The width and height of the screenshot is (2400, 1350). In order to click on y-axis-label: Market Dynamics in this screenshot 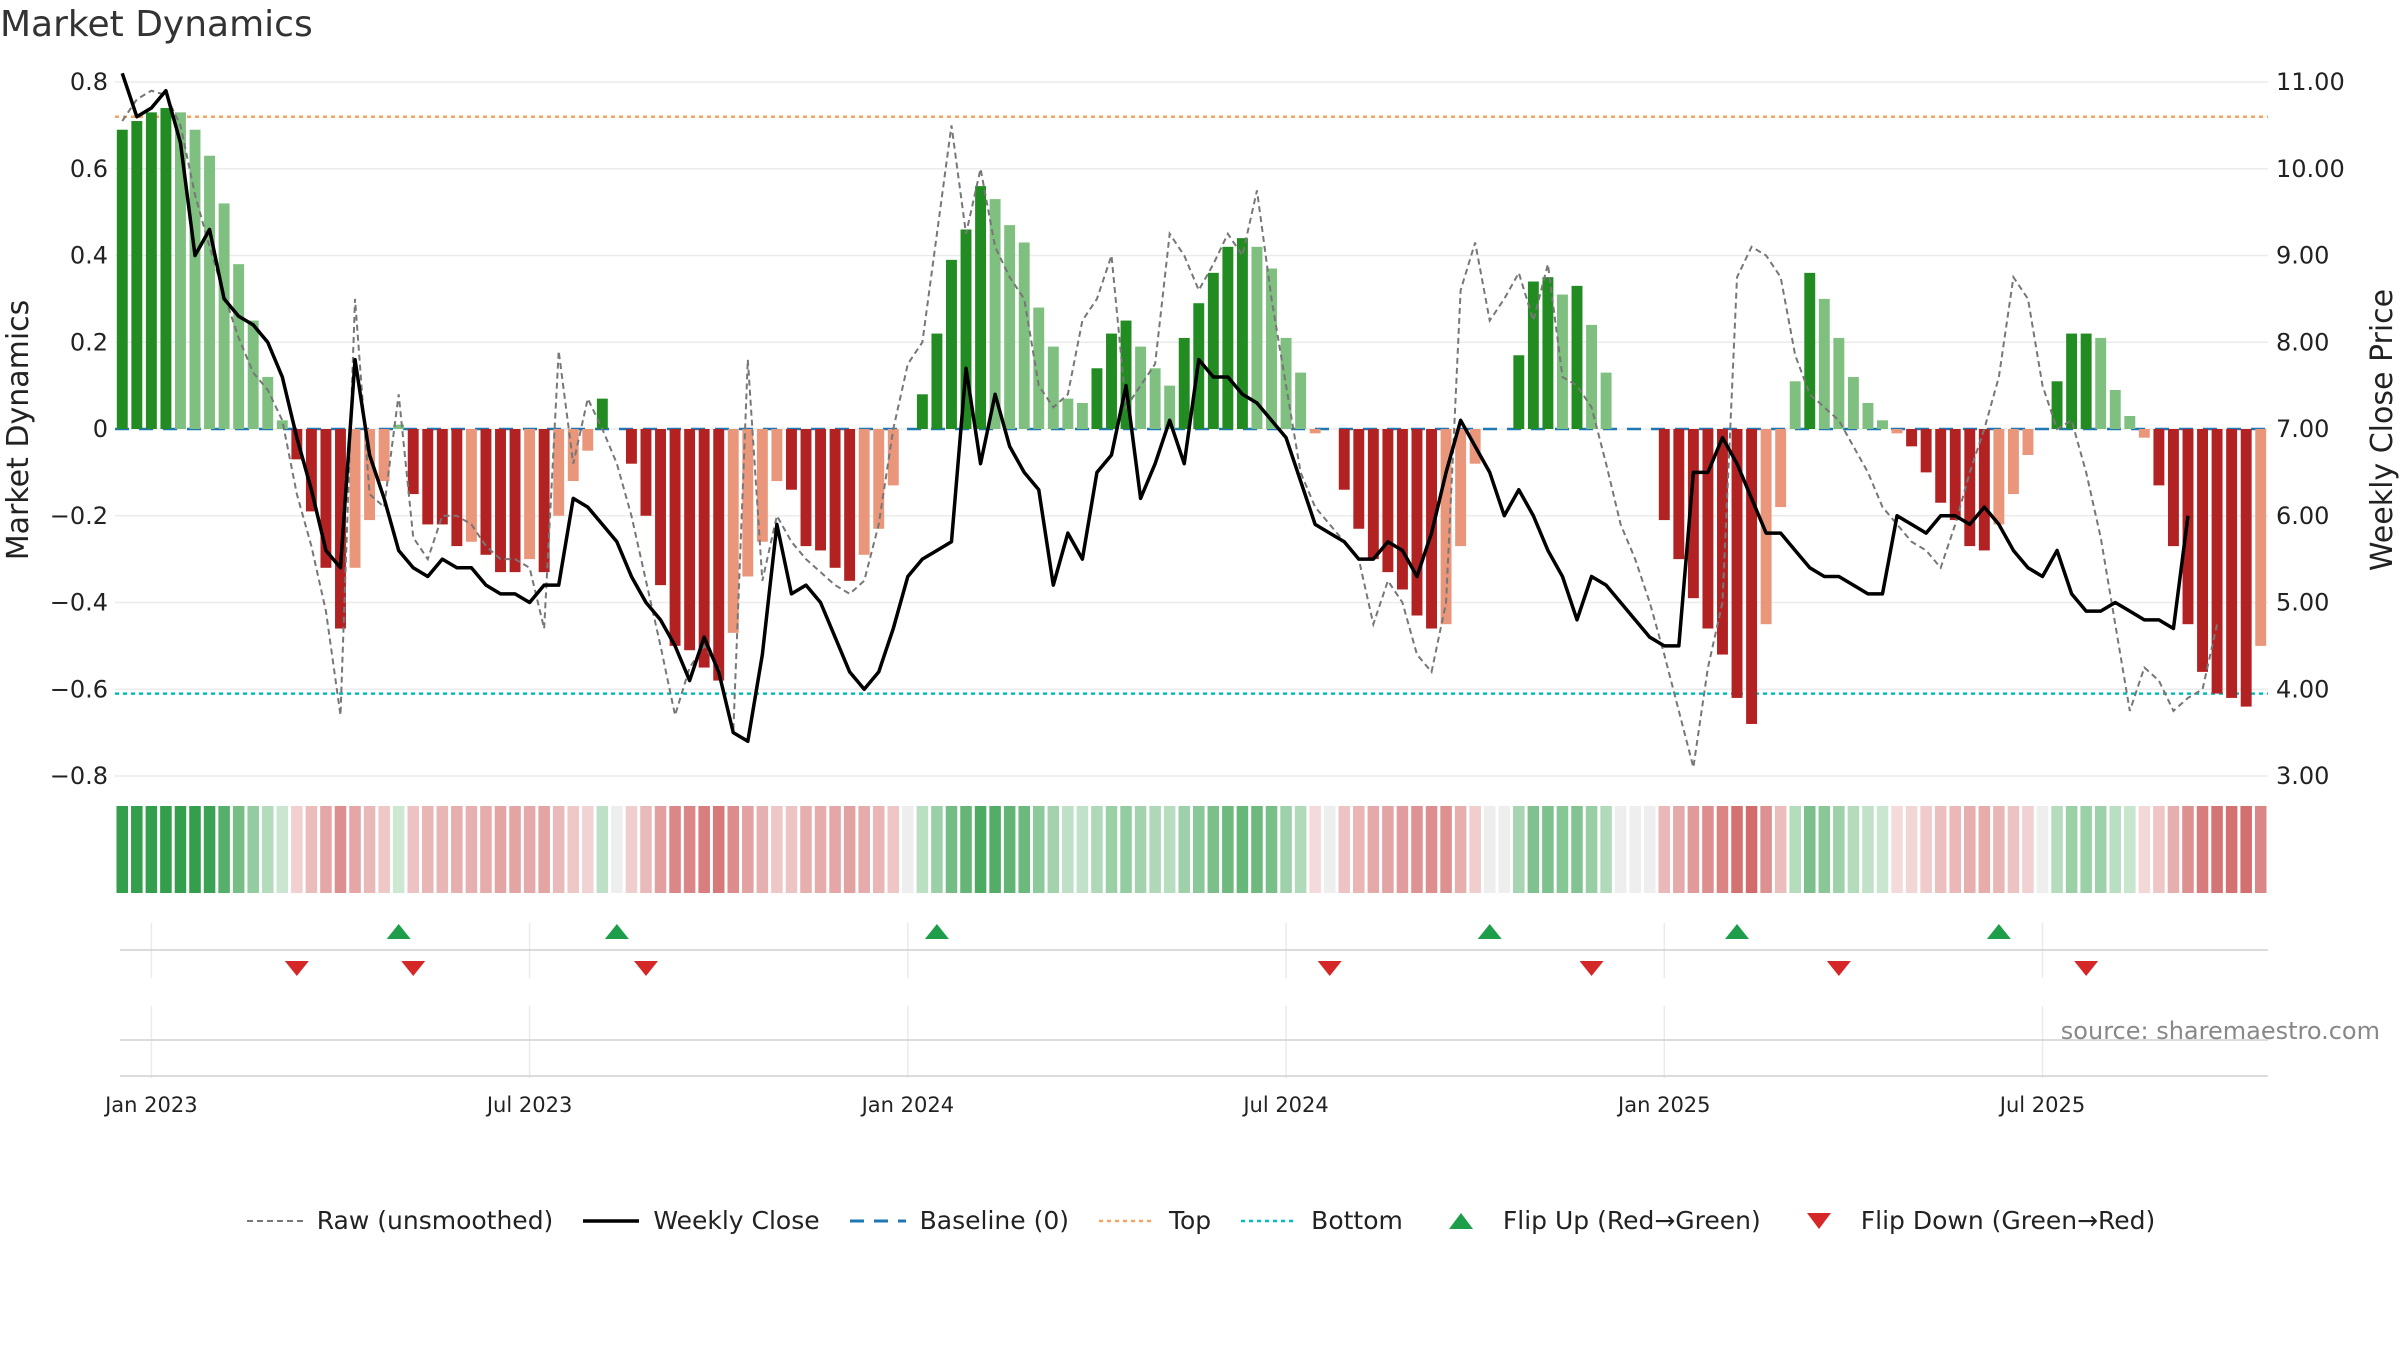, I will do `click(18, 430)`.